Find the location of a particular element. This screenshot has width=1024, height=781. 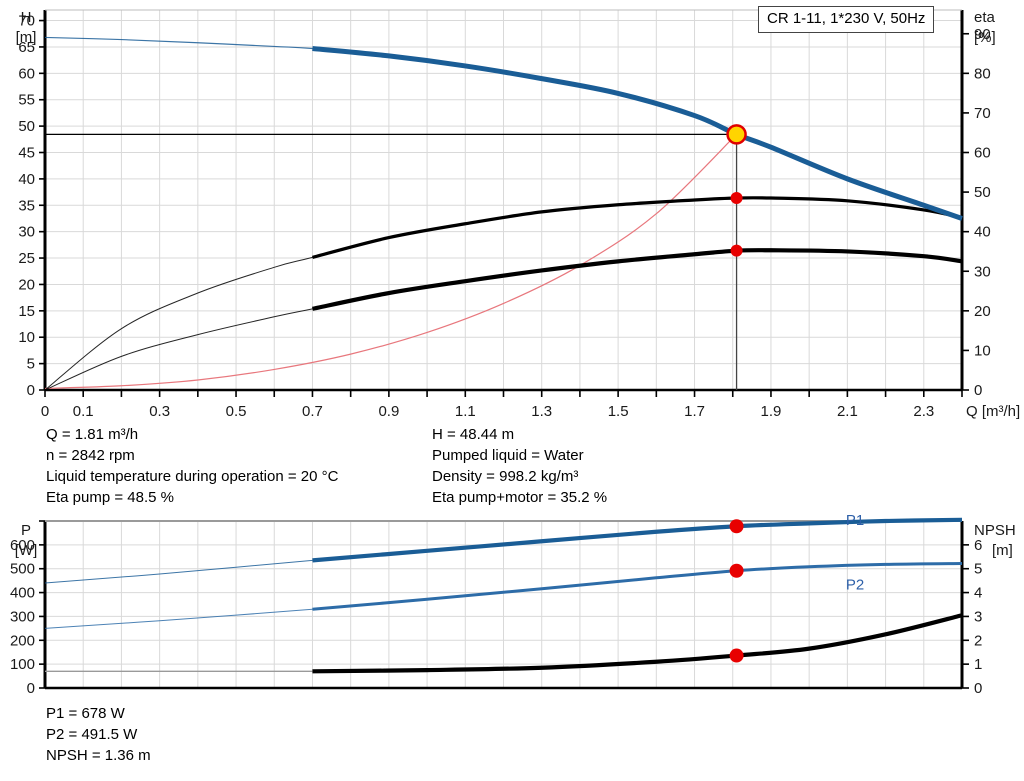

ytick-label-right: 90 is located at coordinates (982, 34).